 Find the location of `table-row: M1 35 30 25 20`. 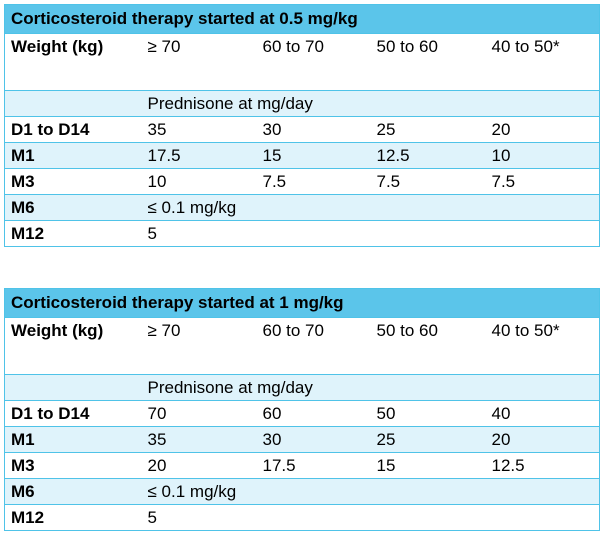

table-row: M1 35 30 25 20 is located at coordinates (302, 439).